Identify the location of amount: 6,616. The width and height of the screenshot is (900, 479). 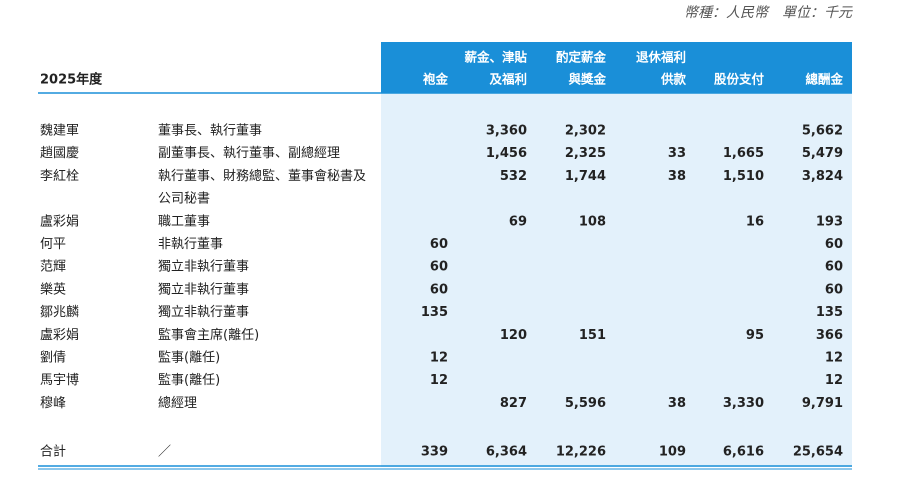
(743, 452).